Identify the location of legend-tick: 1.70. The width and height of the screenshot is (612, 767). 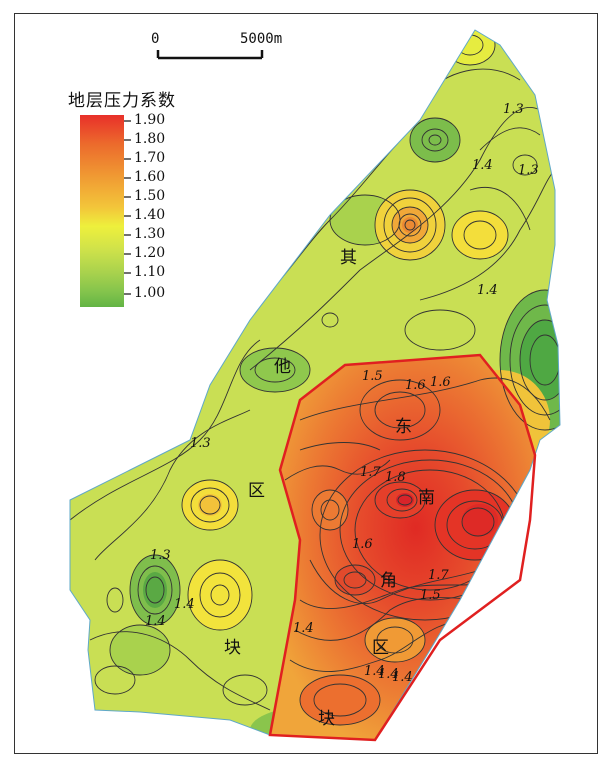
(150, 158).